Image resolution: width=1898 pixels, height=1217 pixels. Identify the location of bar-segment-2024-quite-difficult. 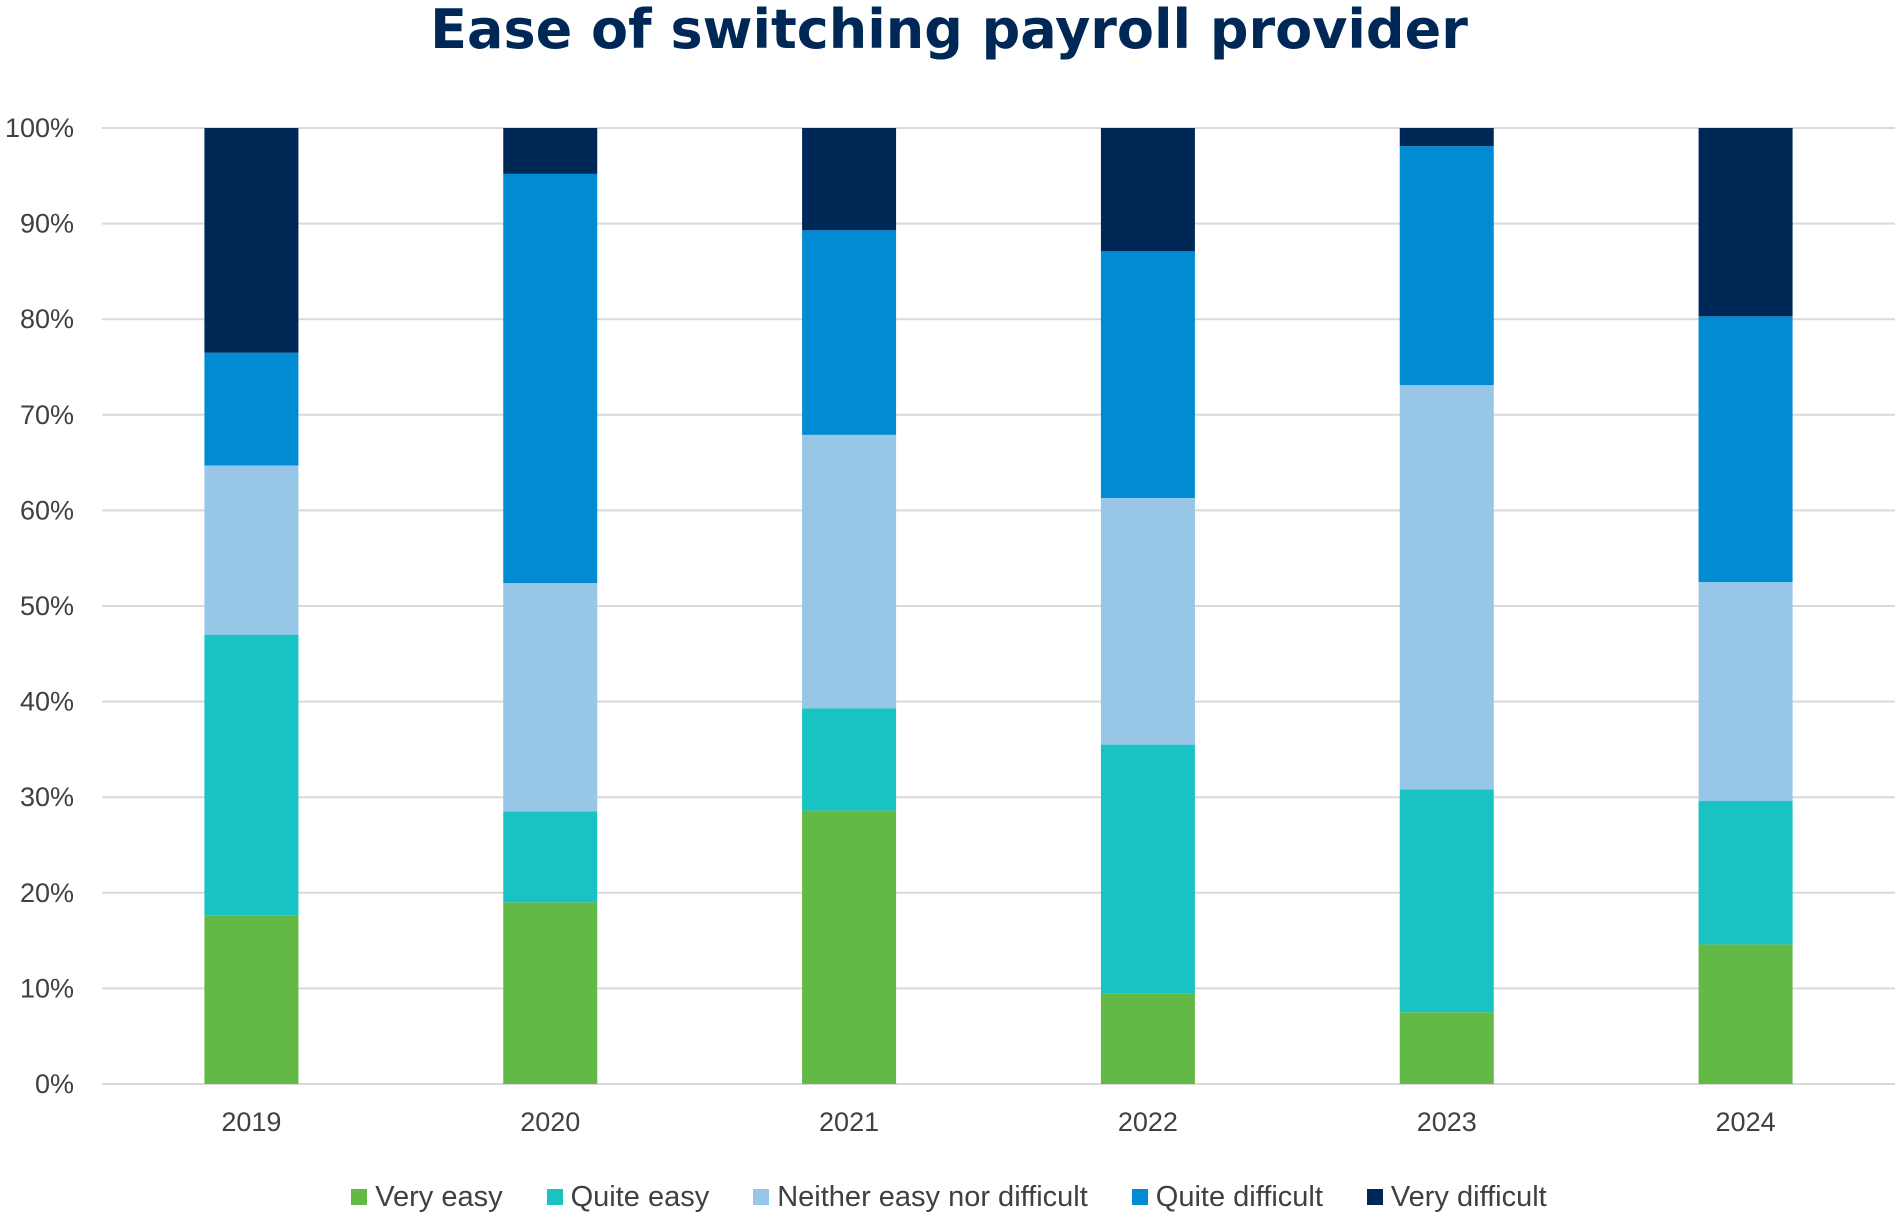
(1745, 449).